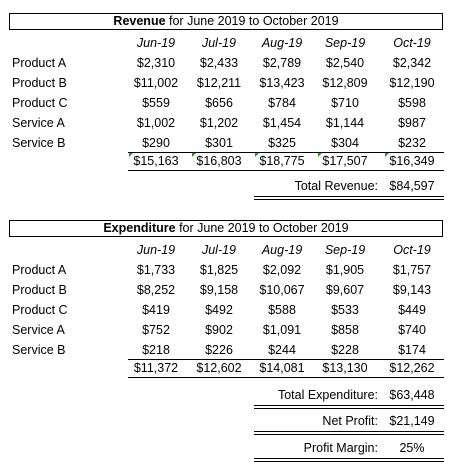 The height and width of the screenshot is (471, 457). Describe the element at coordinates (412, 395) in the screenshot. I see `total-expenditure-value: $63,448` at that location.